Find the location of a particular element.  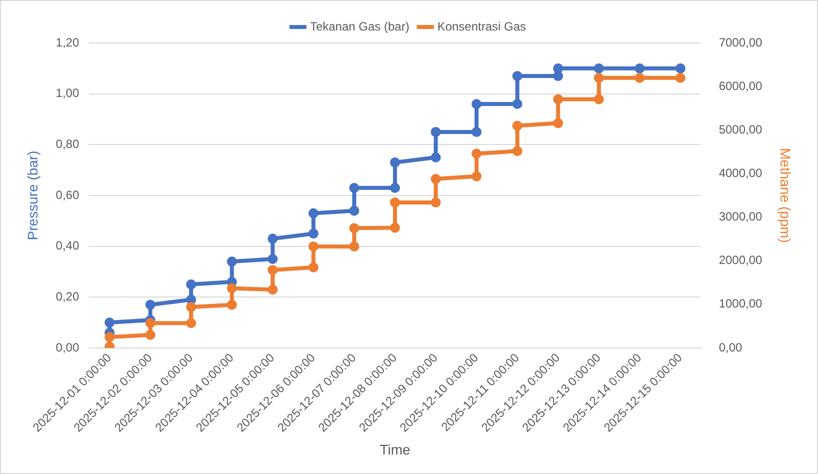

y-tick-label: 0,60 is located at coordinates (68, 195).